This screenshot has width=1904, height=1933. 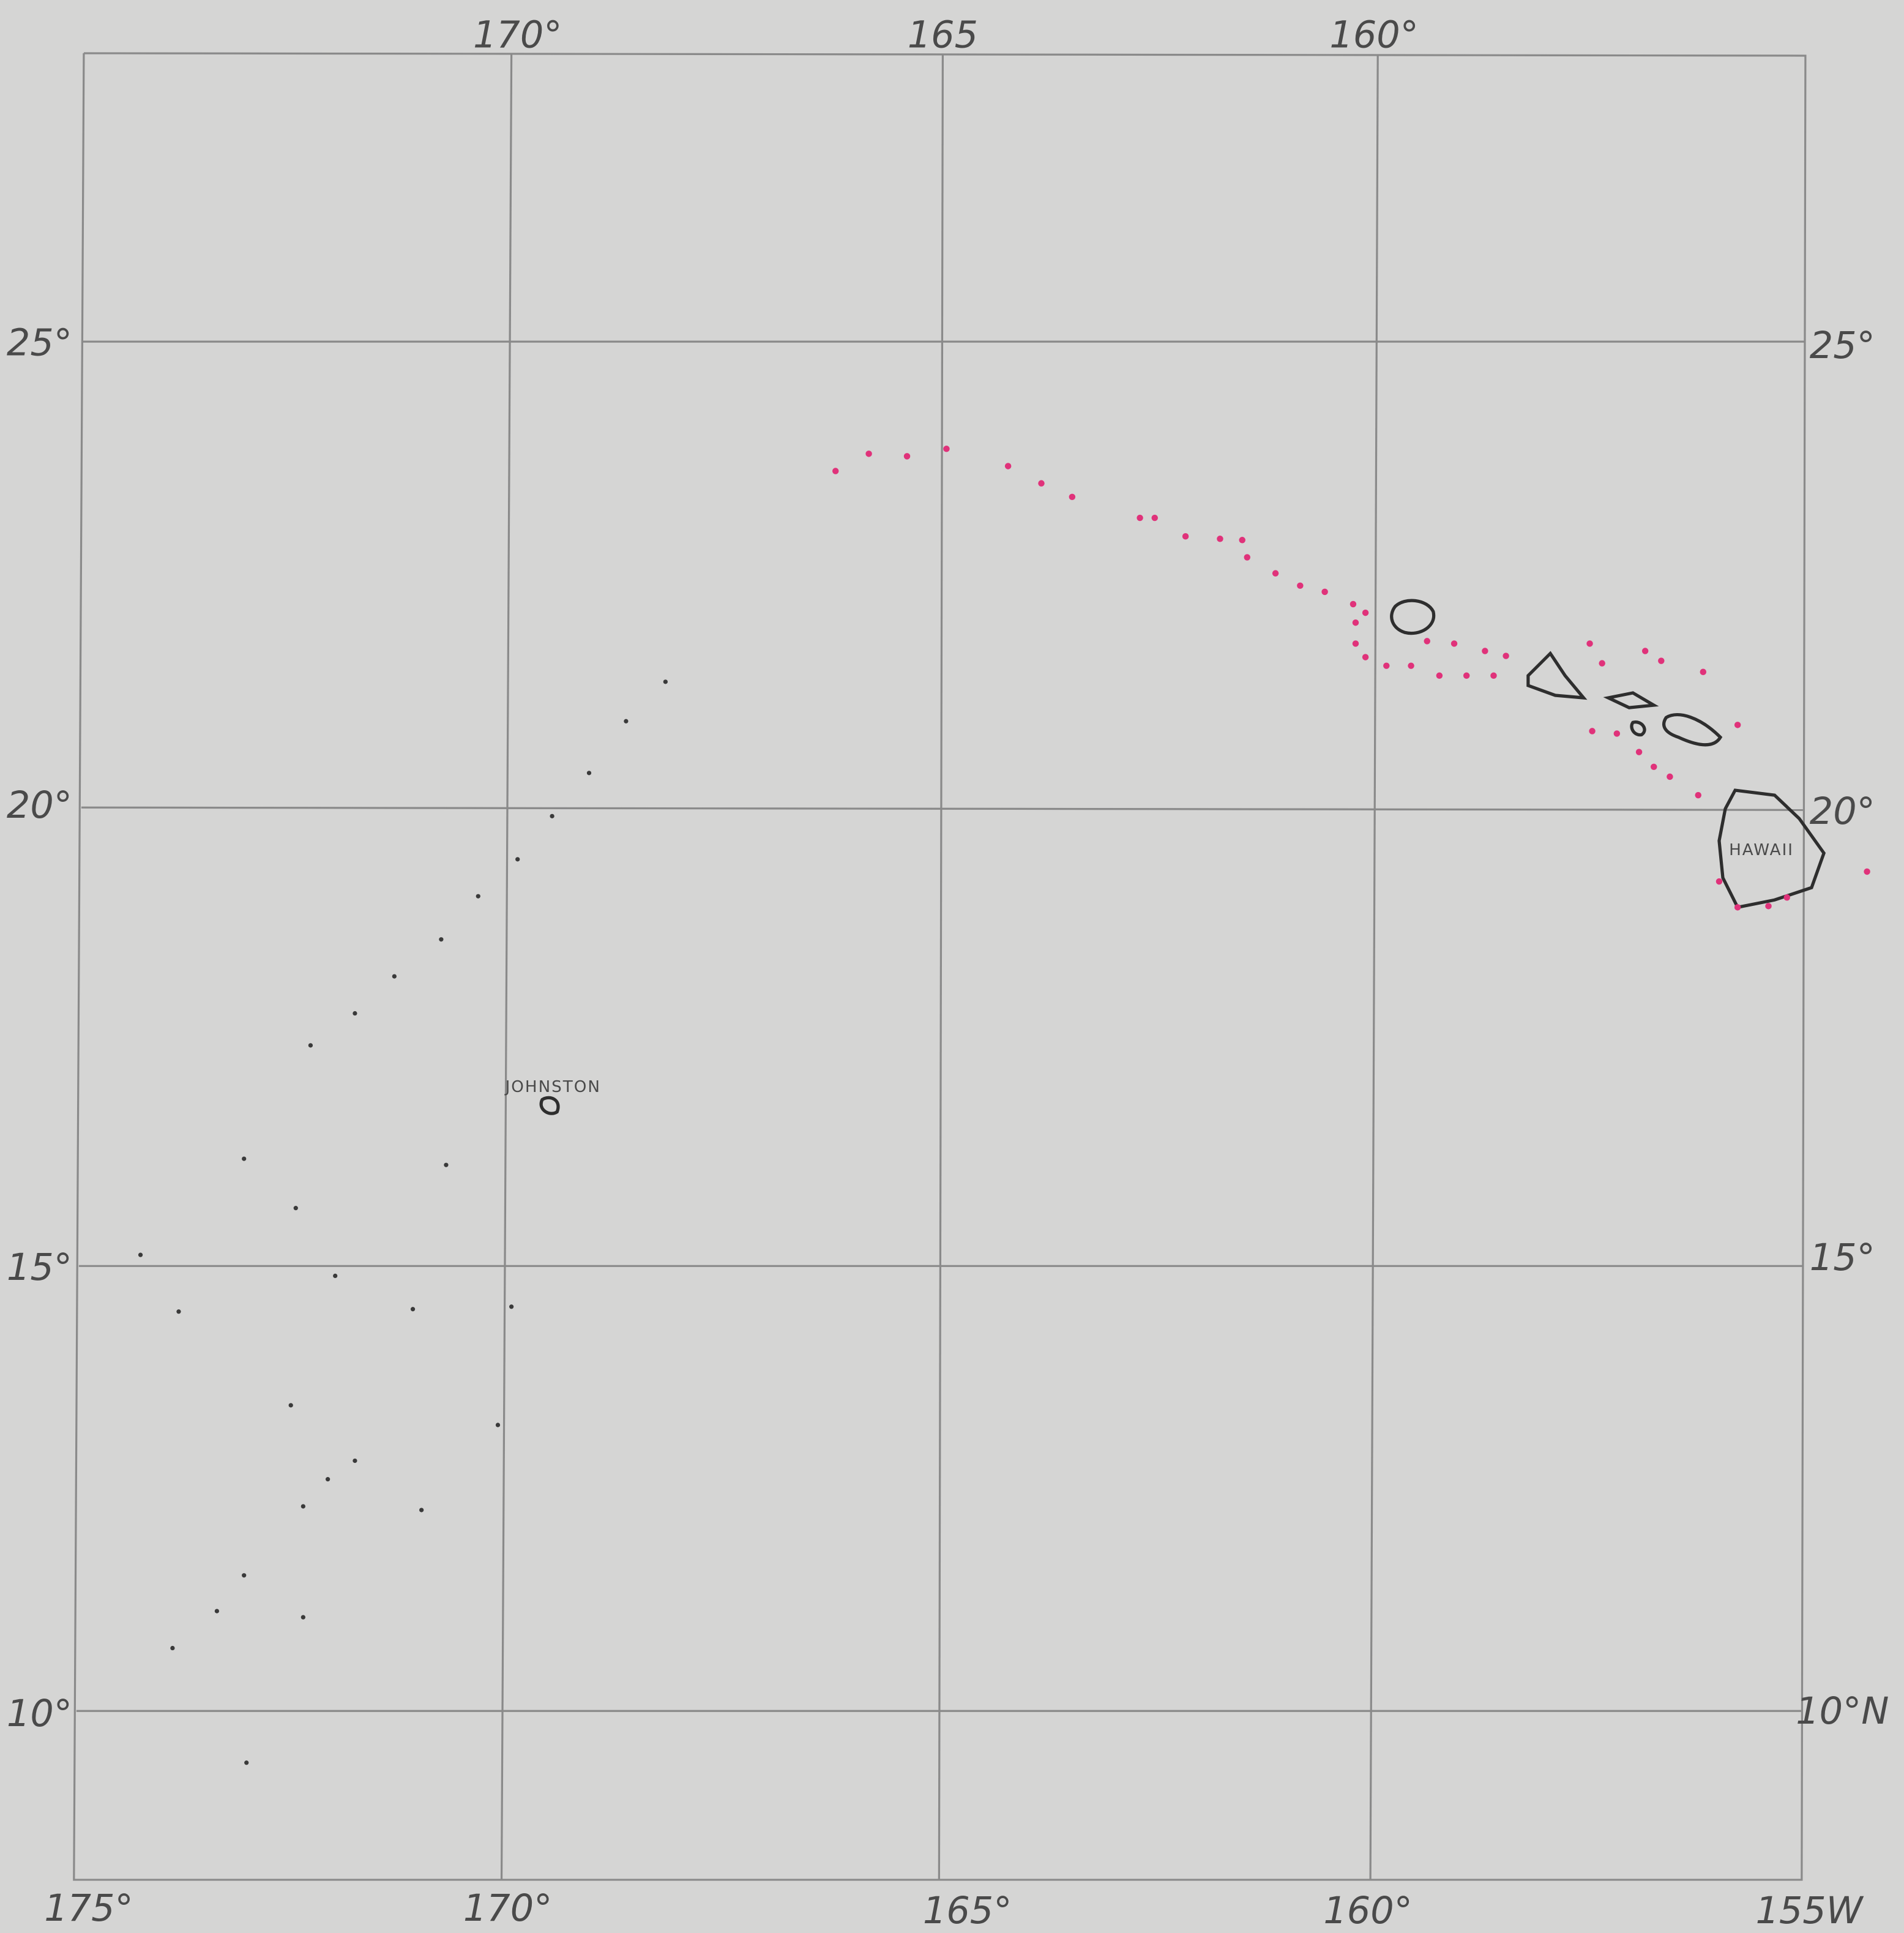 What do you see at coordinates (1631, 700) in the screenshot?
I see `molokai` at bounding box center [1631, 700].